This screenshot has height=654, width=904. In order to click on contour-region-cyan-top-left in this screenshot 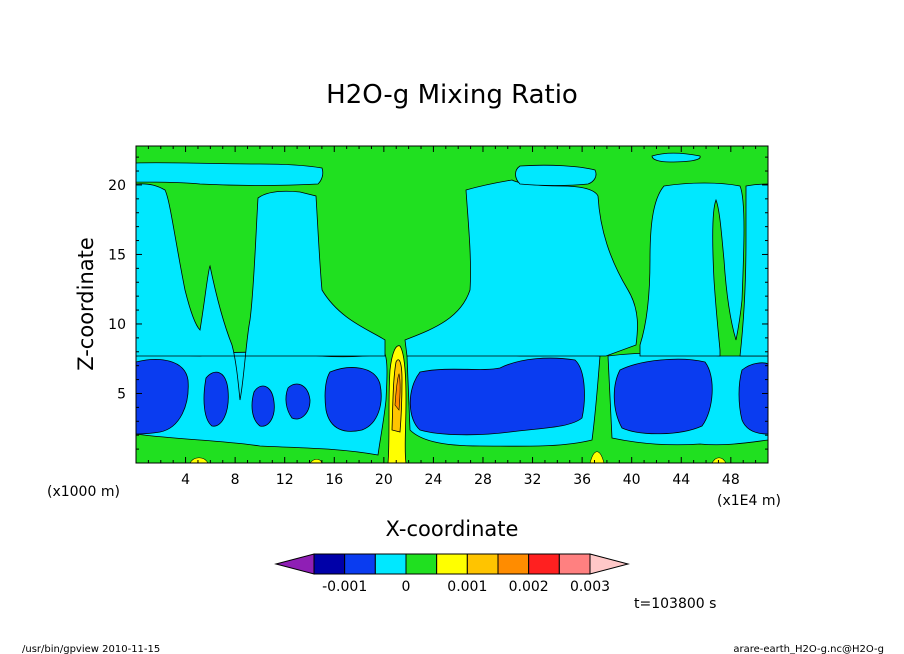, I will do `click(229, 174)`.